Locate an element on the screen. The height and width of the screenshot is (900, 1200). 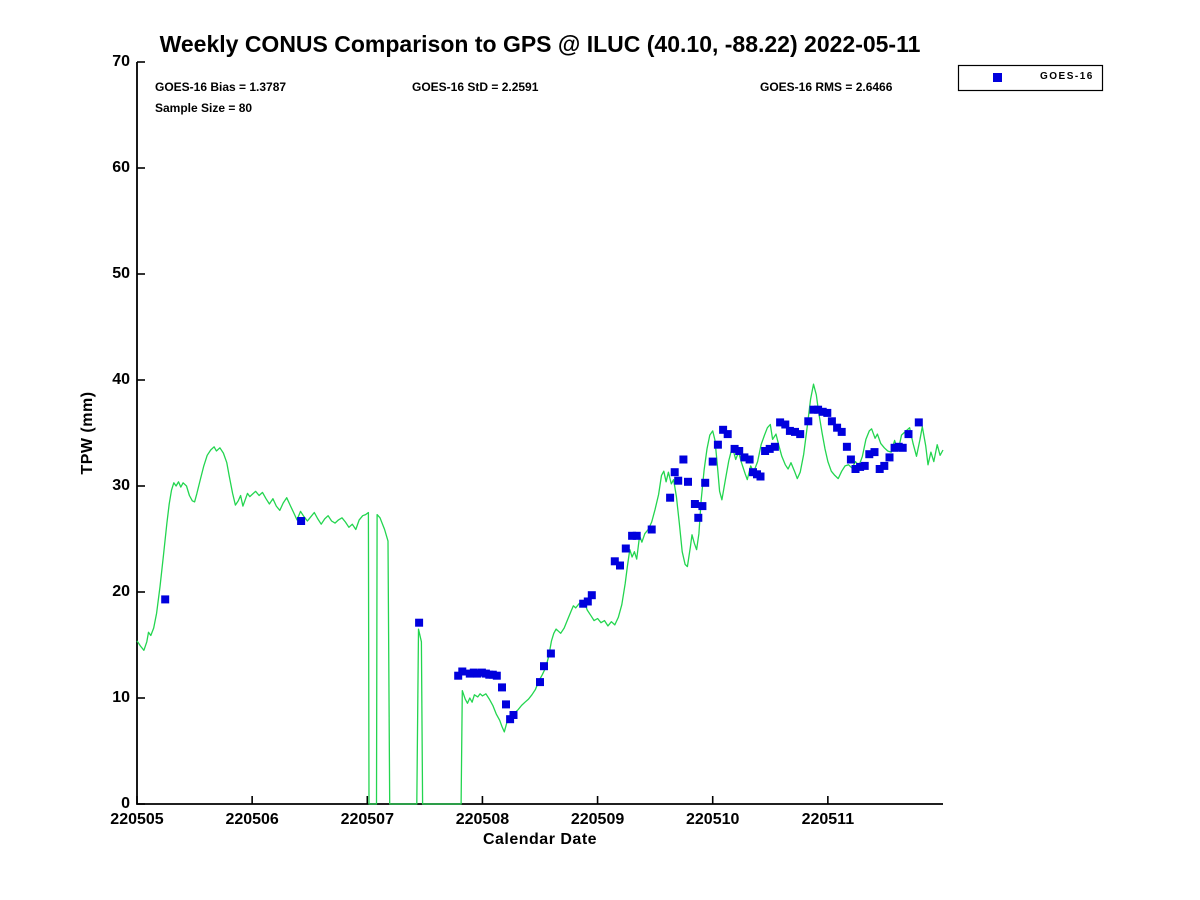
y-tick-label: 30 is located at coordinates (121, 485).